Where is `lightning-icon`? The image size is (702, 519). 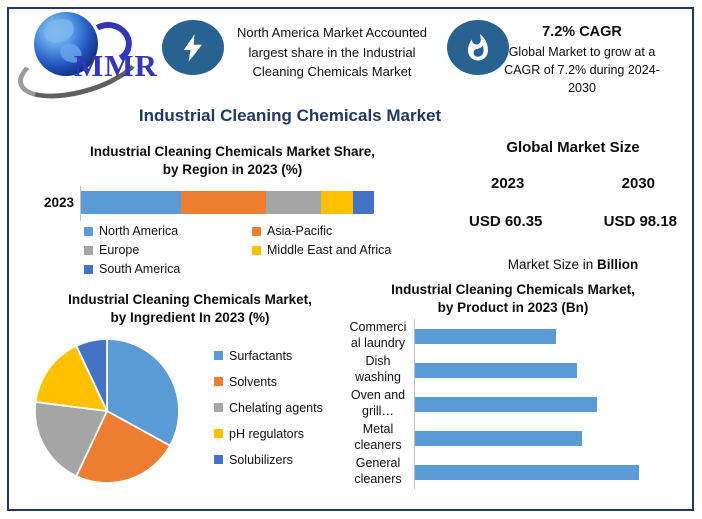 lightning-icon is located at coordinates (192, 47).